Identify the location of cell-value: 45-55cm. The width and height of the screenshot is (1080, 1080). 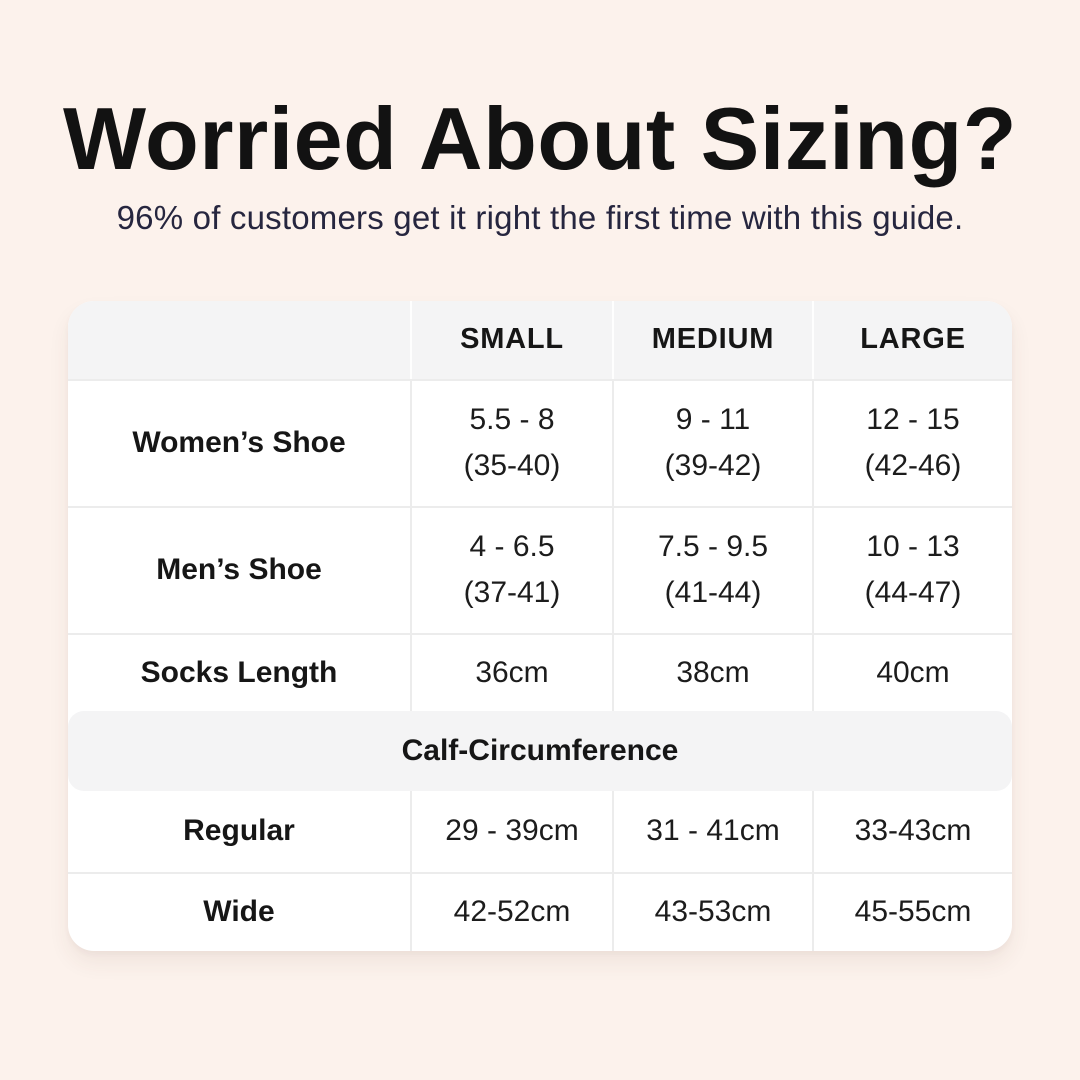
(913, 912).